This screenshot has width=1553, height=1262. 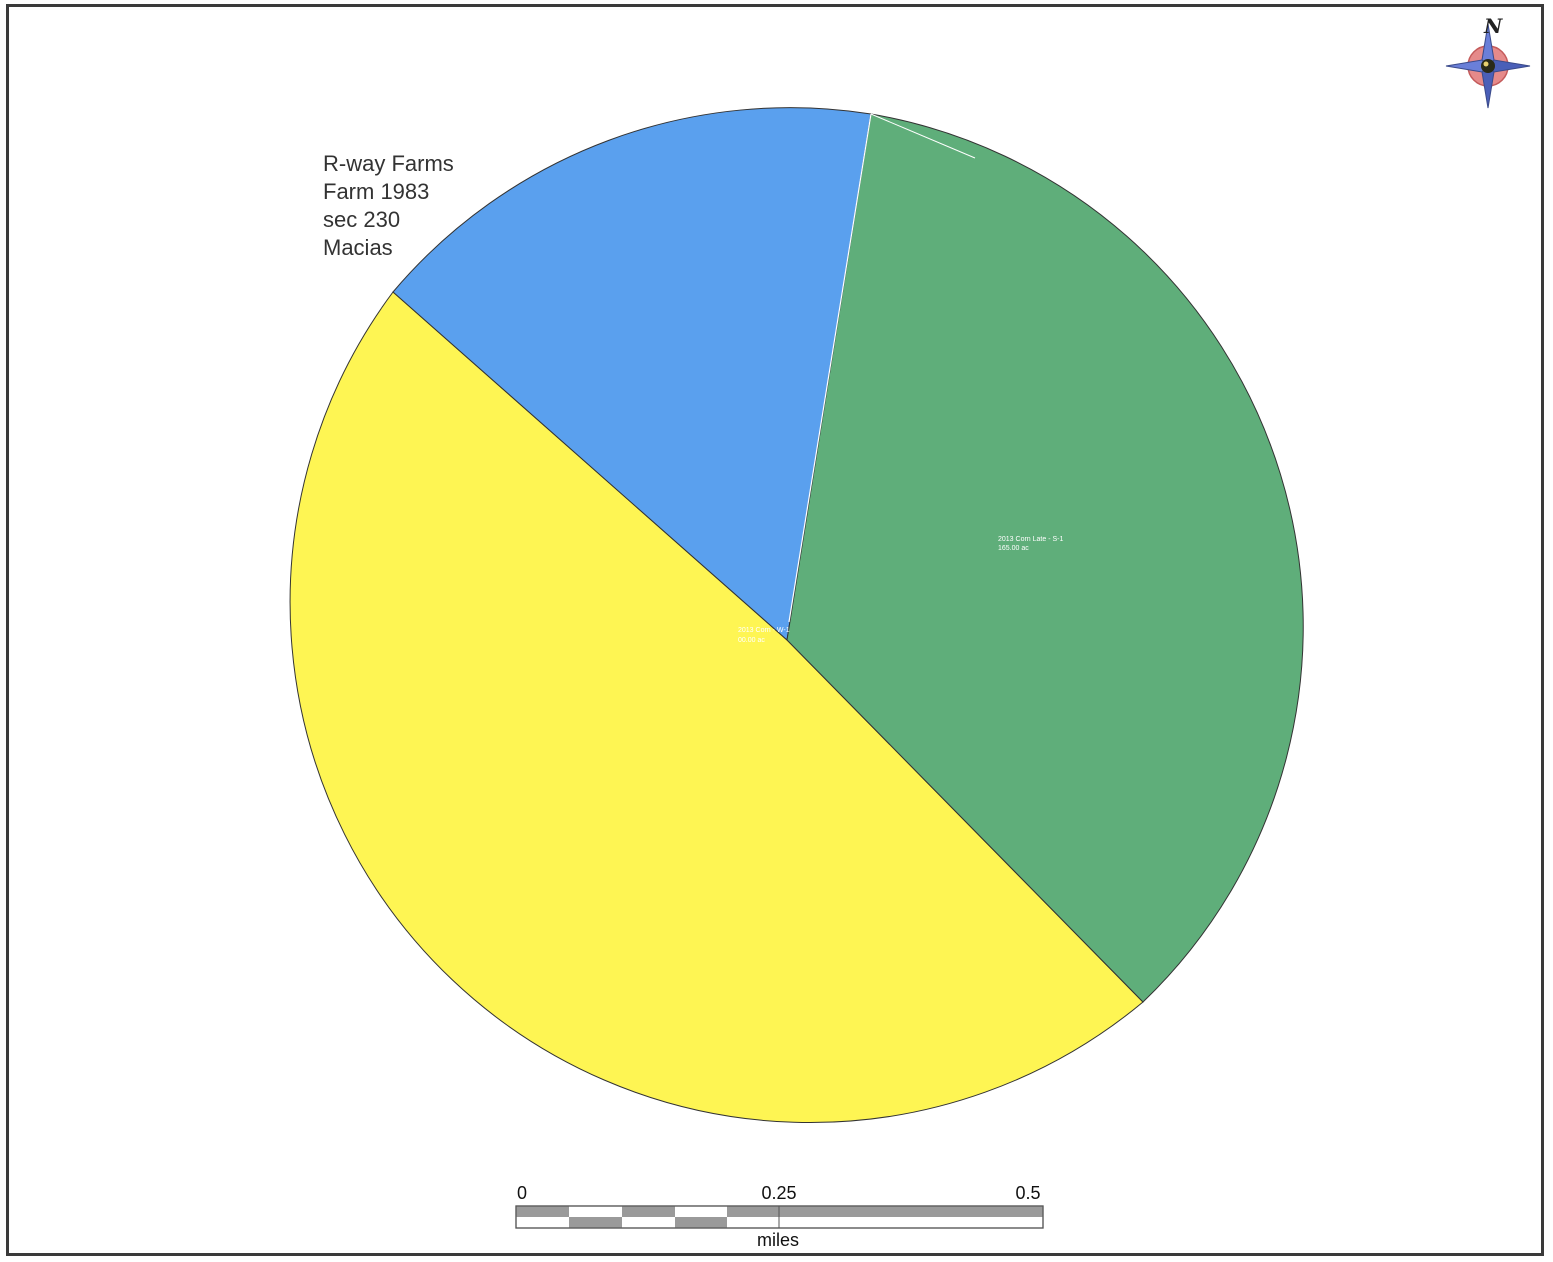 I want to click on blue-field, so click(x=632, y=374).